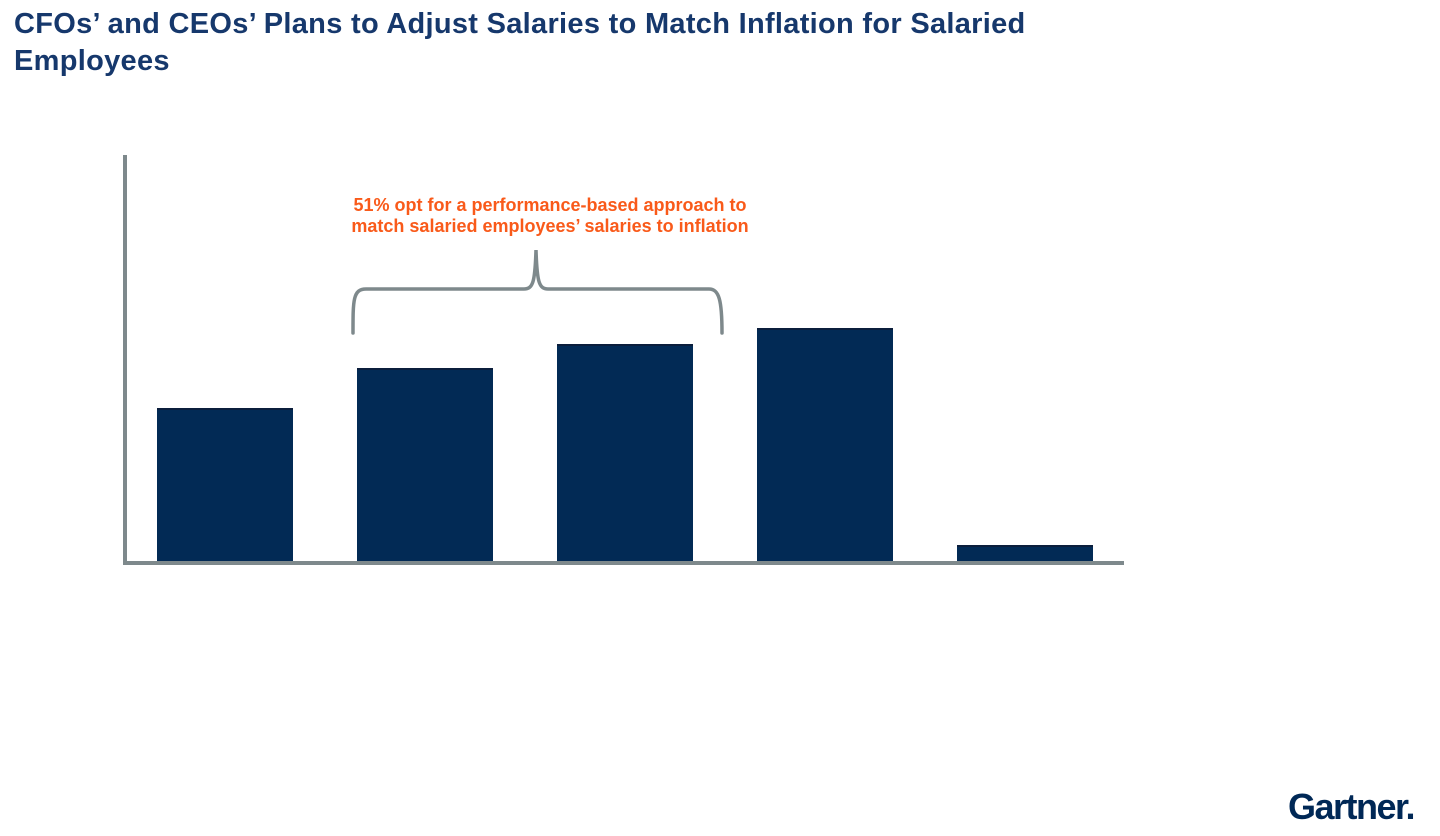 The width and height of the screenshot is (1440, 836). Describe the element at coordinates (623, 563) in the screenshot. I see `x-axis` at that location.